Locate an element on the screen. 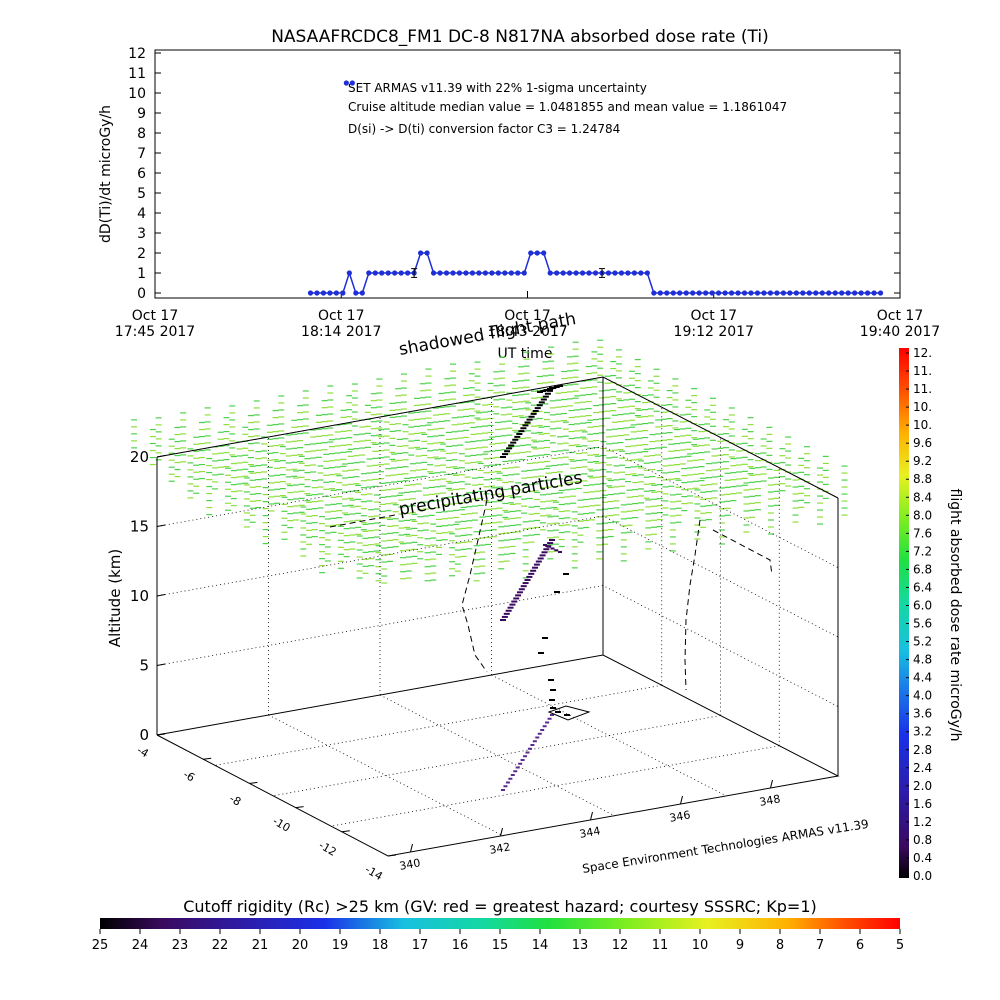  shadow-paths is located at coordinates (617, 595).